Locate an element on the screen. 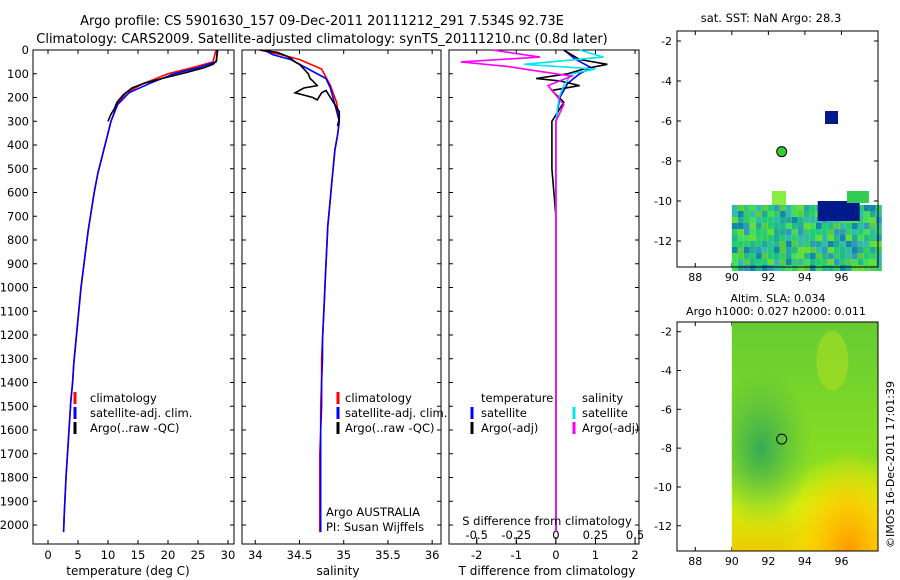 Image resolution: width=900 pixels, height=580 pixels. x-tick-label: 20 is located at coordinates (168, 555).